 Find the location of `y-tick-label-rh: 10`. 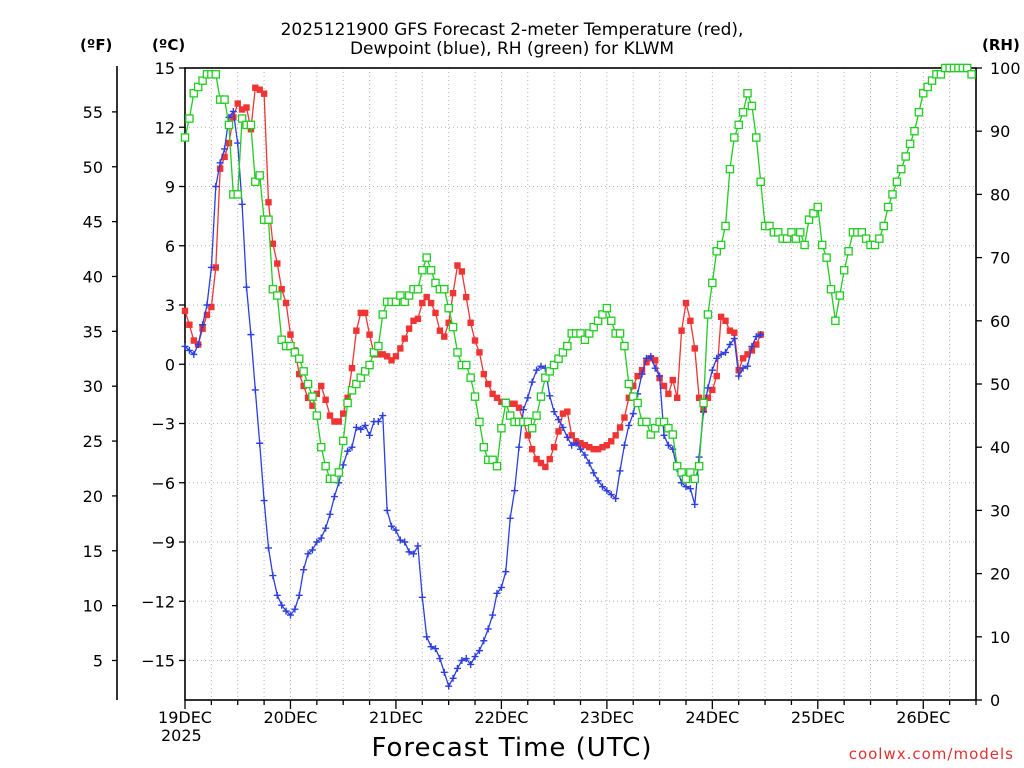

y-tick-label-rh: 10 is located at coordinates (1000, 637).